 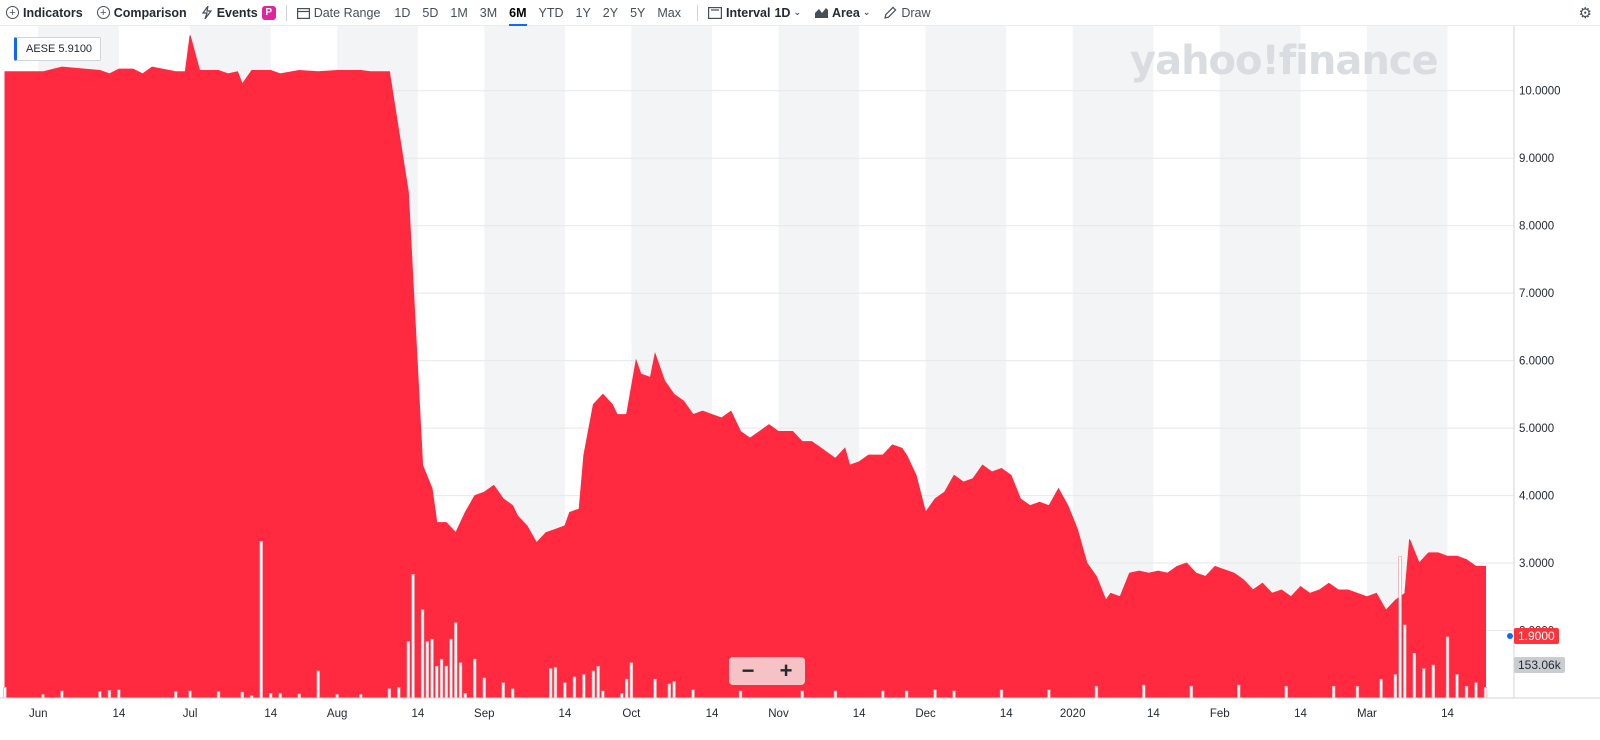 I want to click on indicators-label: Indicators, so click(x=53, y=12).